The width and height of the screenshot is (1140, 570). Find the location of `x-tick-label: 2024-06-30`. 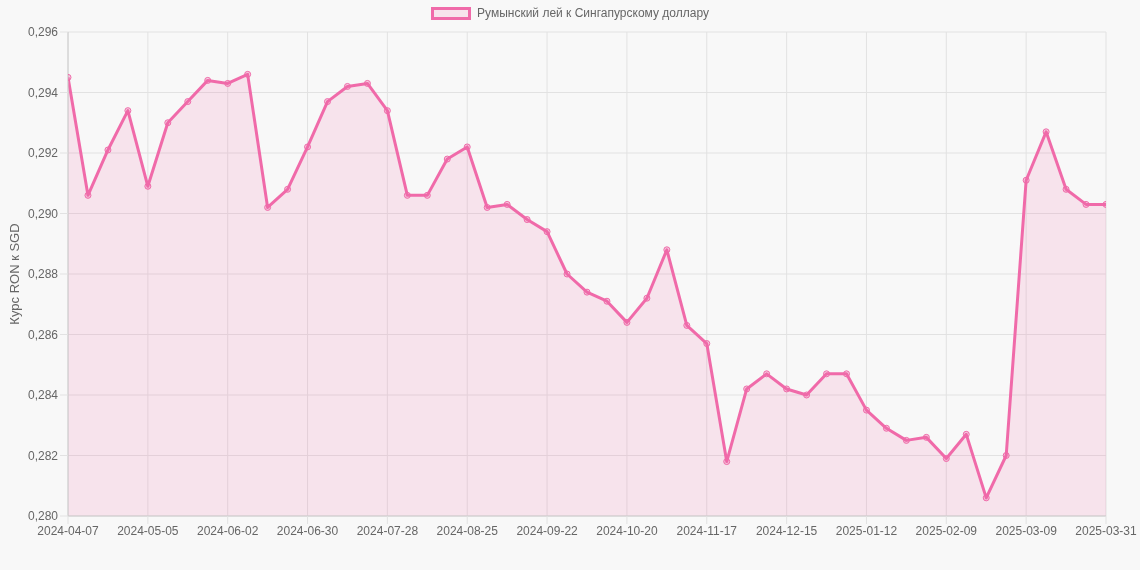

x-tick-label: 2024-06-30 is located at coordinates (307, 530).